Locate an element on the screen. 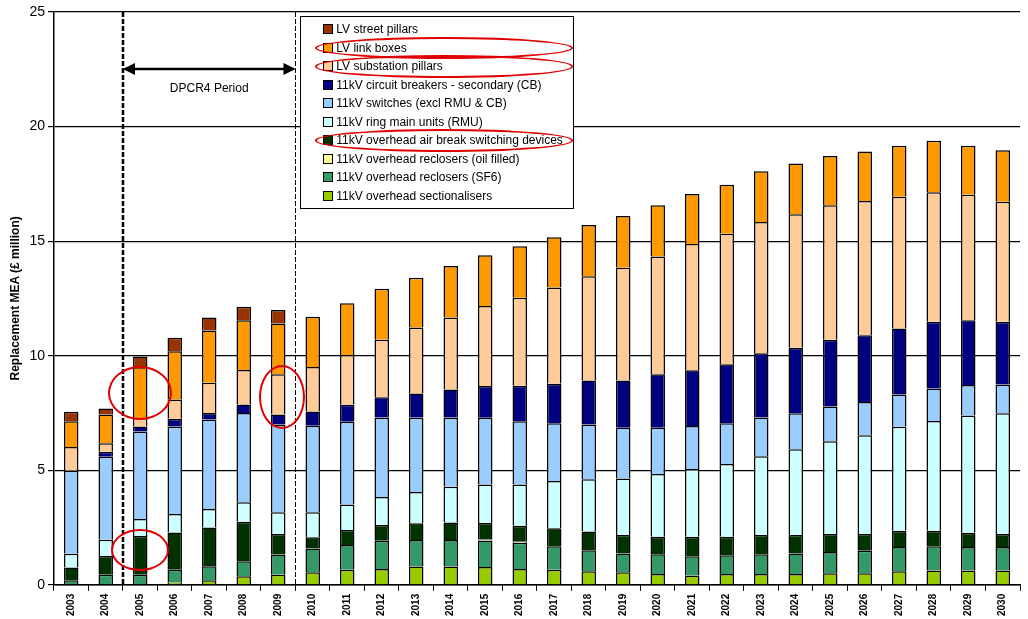 The height and width of the screenshot is (619, 1028). x-tick-label: 2013 is located at coordinates (415, 604).